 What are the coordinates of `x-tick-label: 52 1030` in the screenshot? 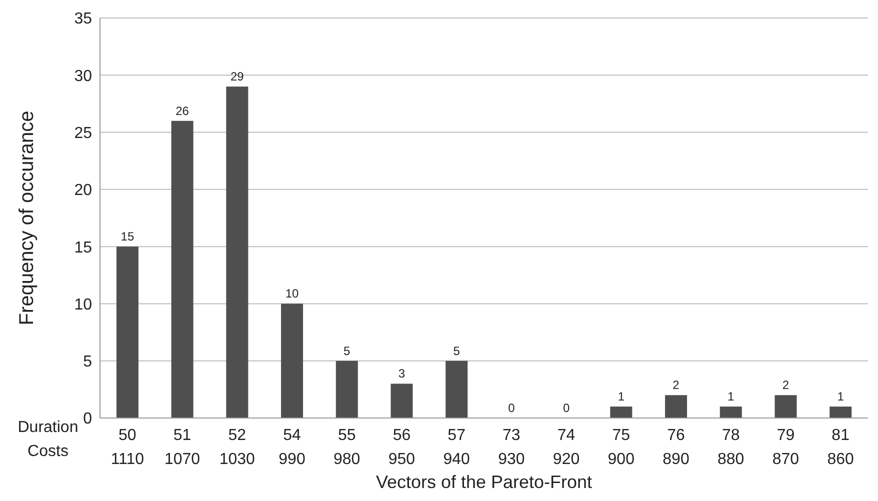 It's located at (237, 447).